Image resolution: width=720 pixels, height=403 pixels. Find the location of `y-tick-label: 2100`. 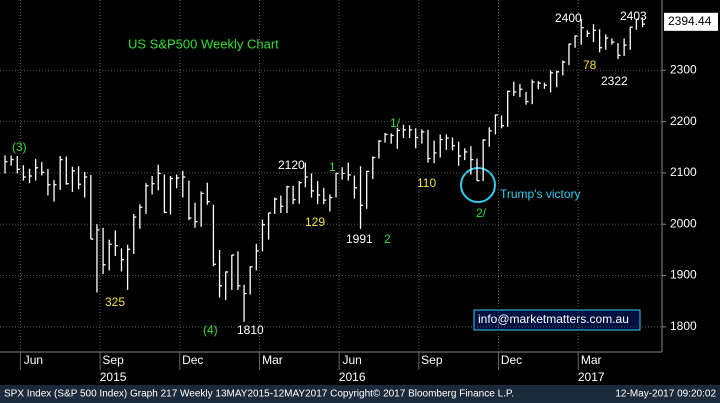

y-tick-label: 2100 is located at coordinates (683, 172).